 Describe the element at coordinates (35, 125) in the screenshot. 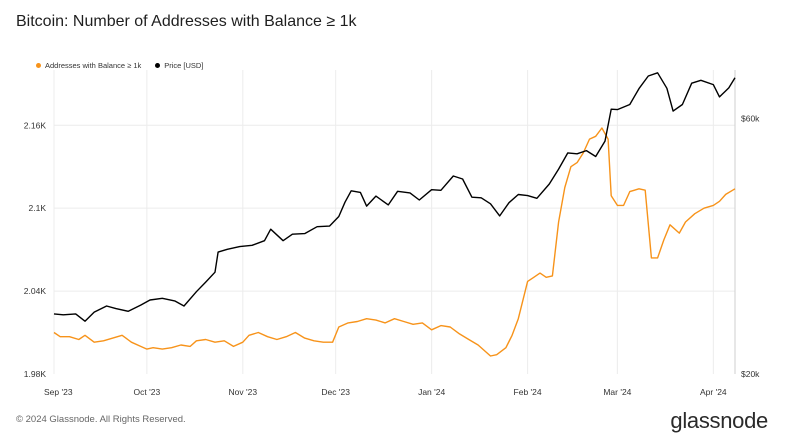

I see `y-left-tick-label: 2.16K` at that location.